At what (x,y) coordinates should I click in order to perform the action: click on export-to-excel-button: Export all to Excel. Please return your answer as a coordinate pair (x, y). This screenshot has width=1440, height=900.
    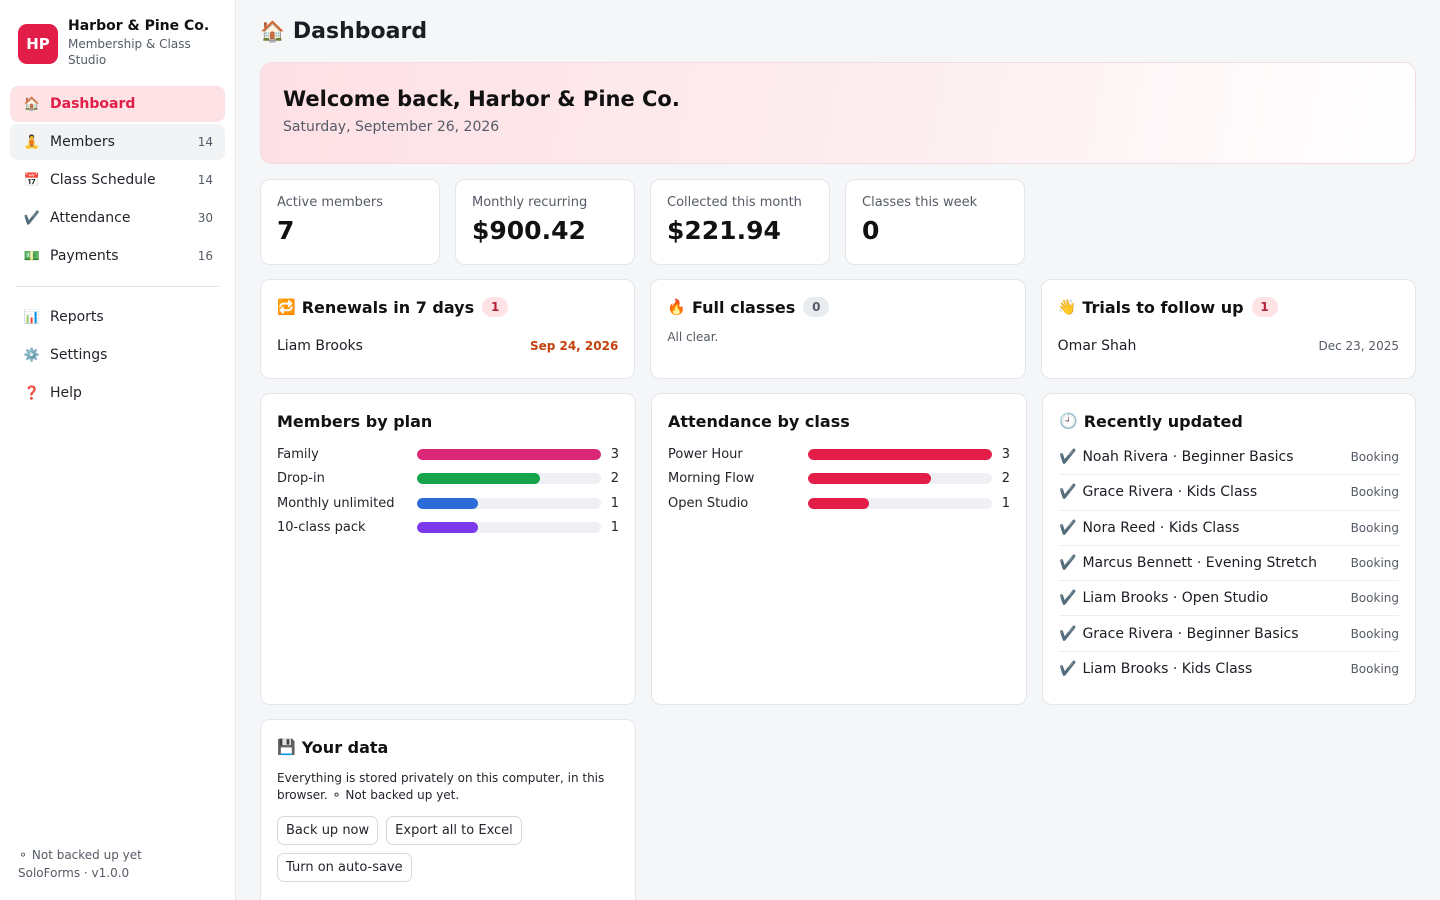
    Looking at the image, I should click on (454, 830).